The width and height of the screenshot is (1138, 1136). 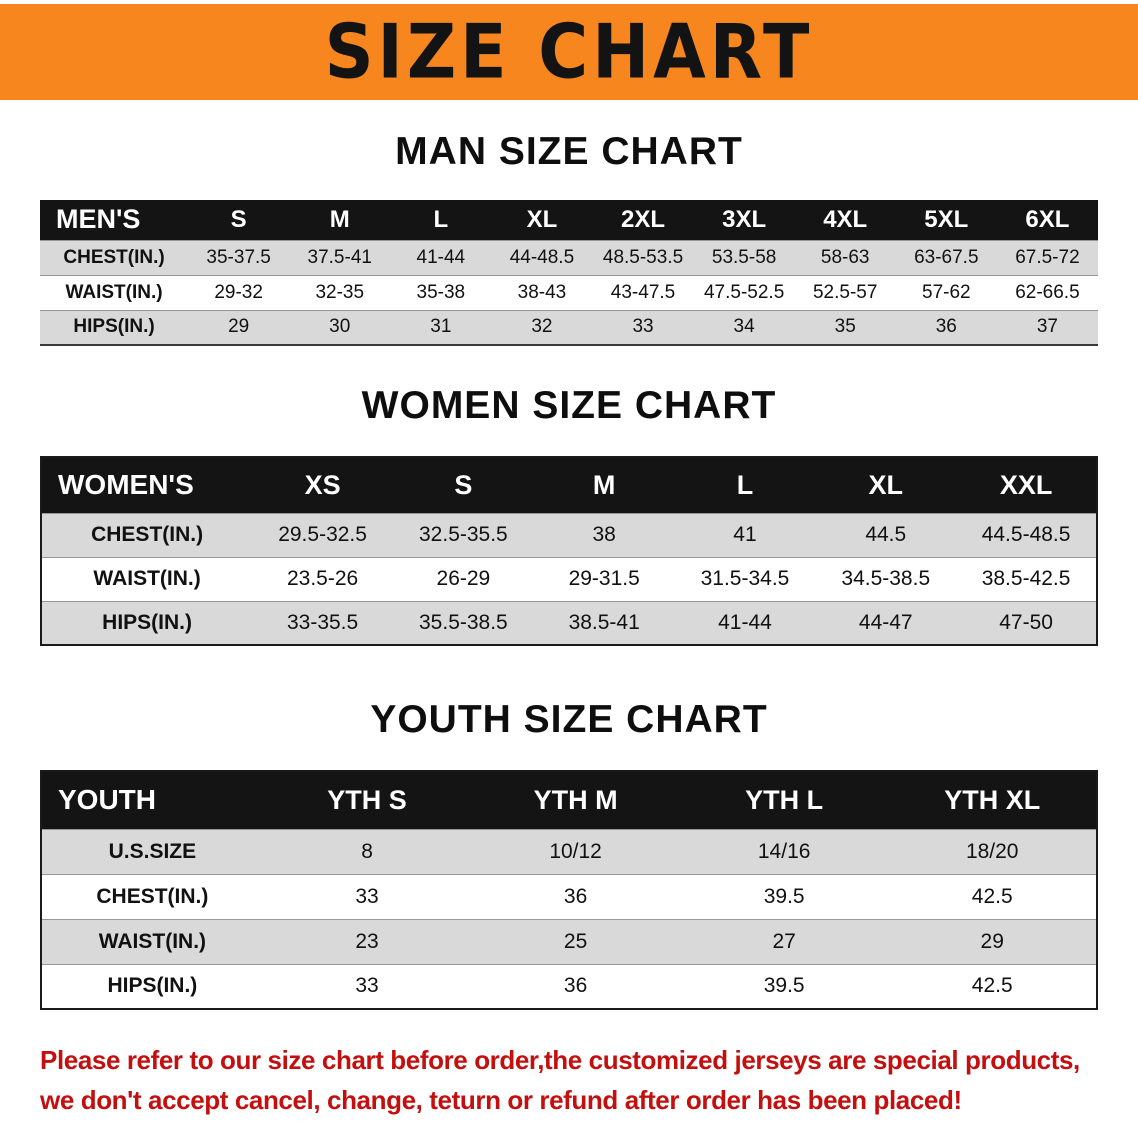 I want to click on table-title-cell: MEN'S, so click(x=114, y=220).